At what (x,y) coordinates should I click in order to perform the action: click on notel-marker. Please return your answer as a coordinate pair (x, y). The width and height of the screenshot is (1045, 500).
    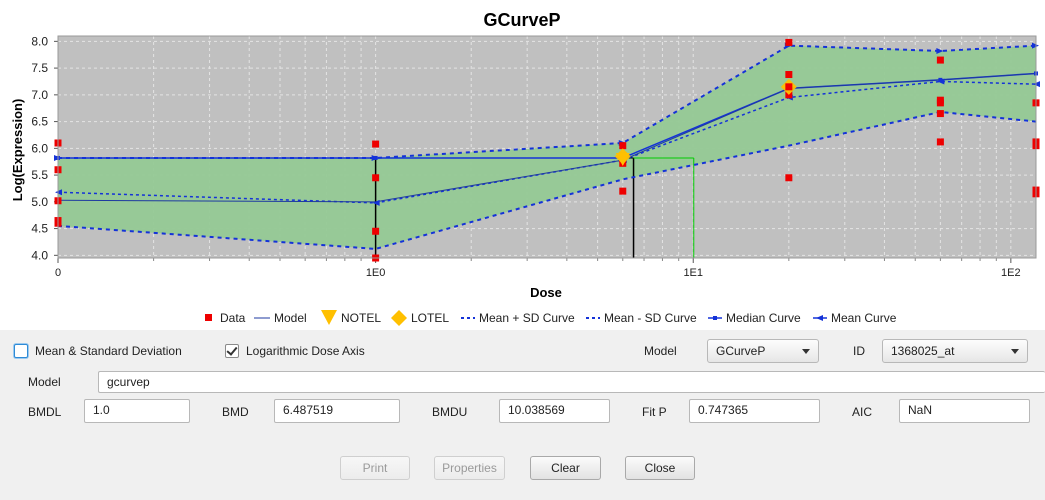
    Looking at the image, I should click on (622, 160).